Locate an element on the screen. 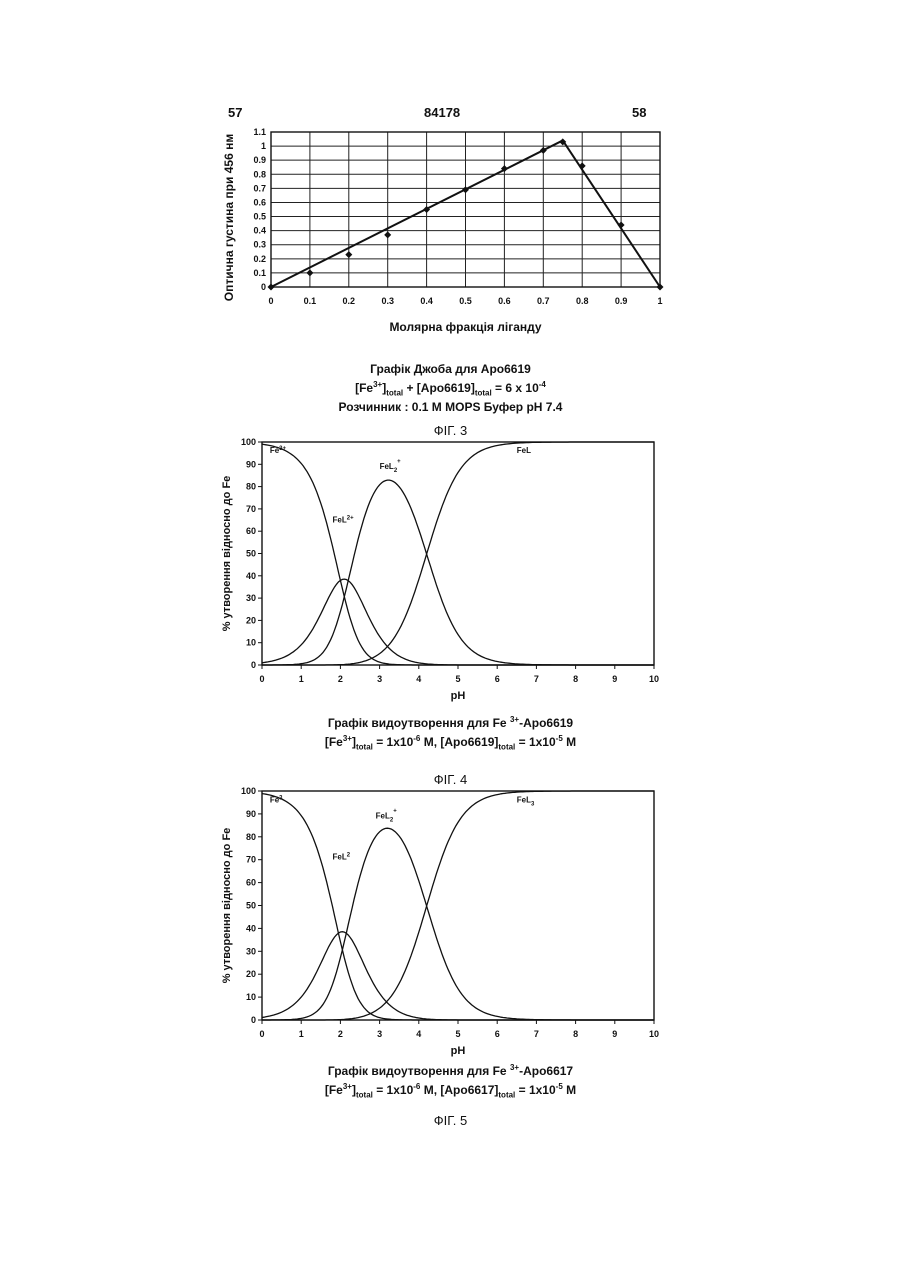 The image size is (901, 1273). x-tick-label: 0.3 is located at coordinates (387, 301).